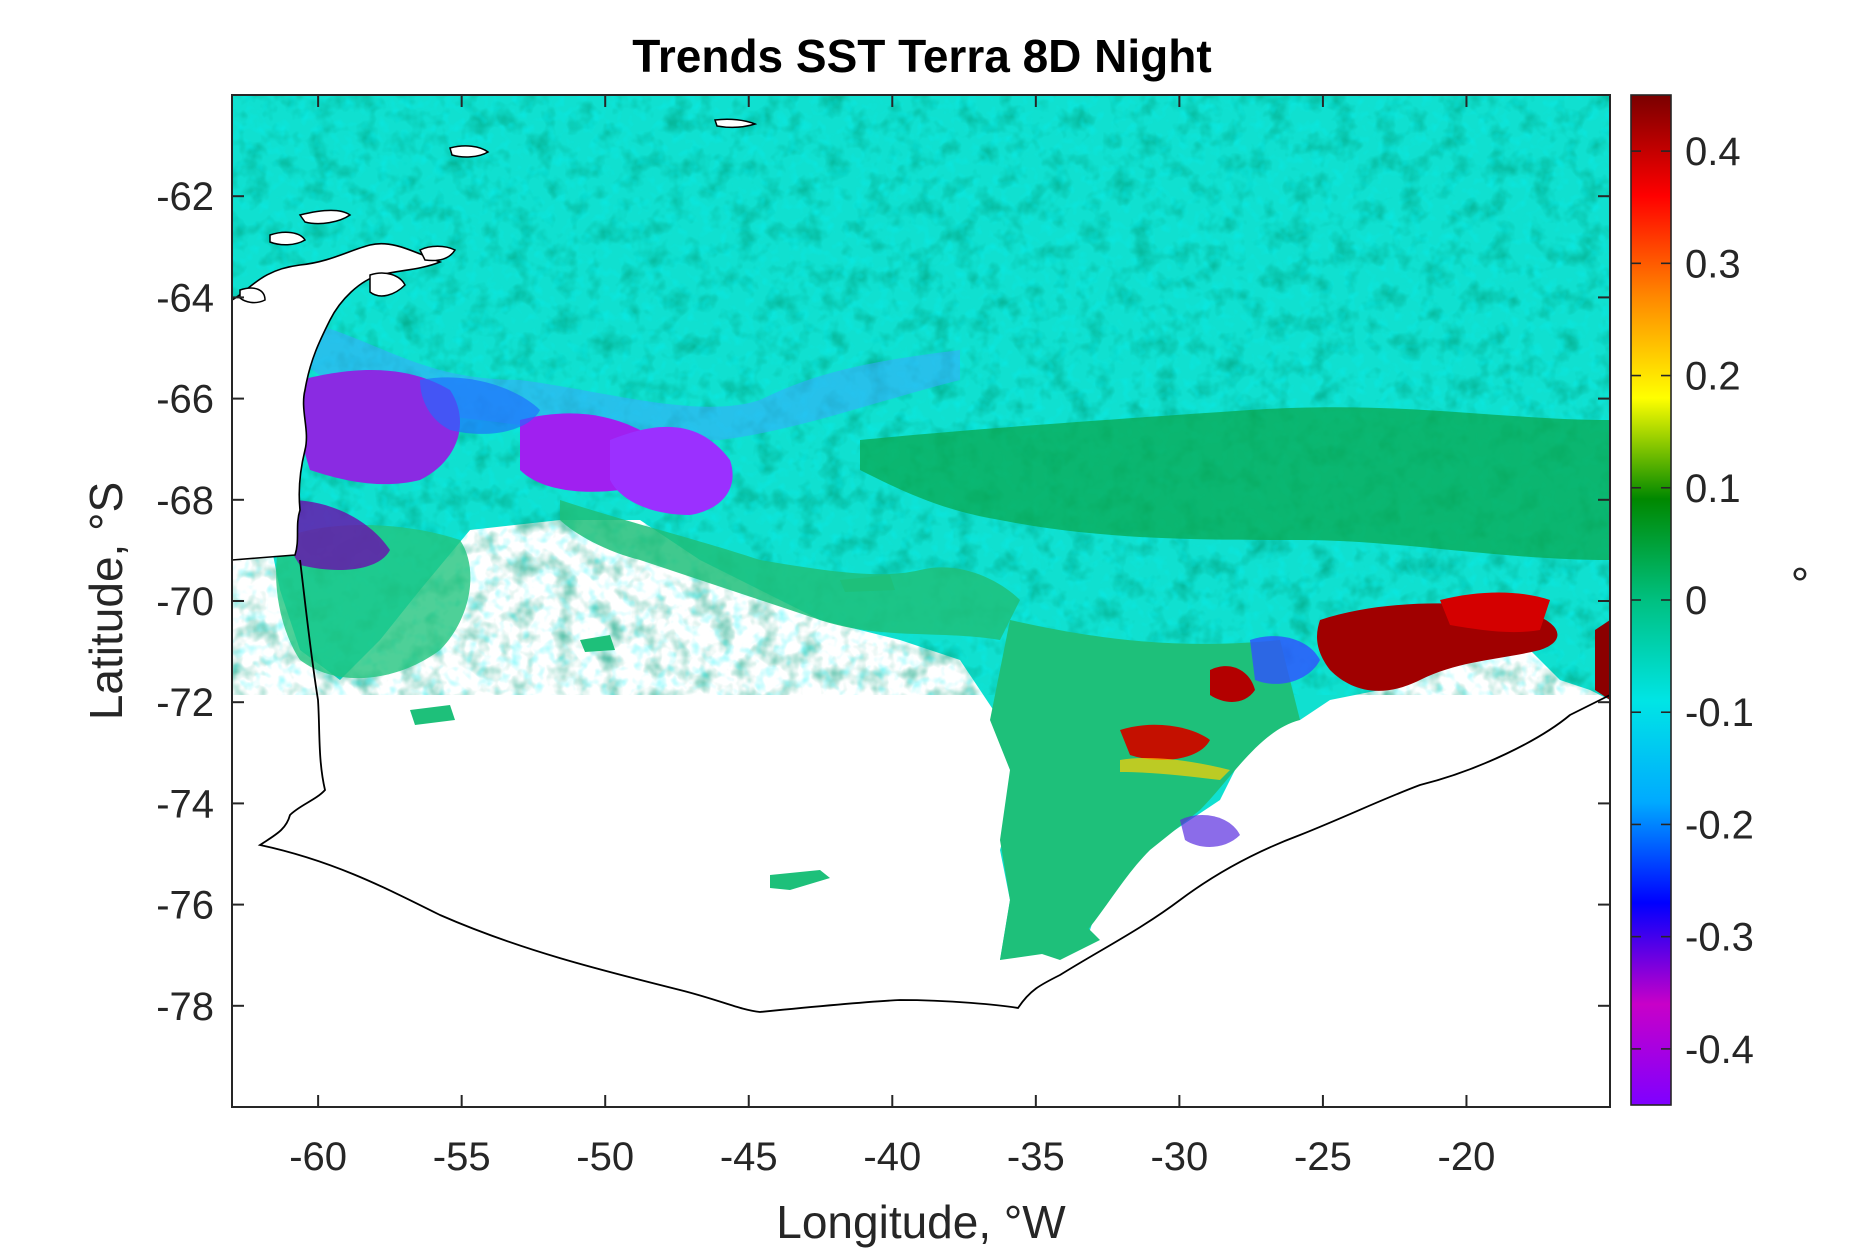 The width and height of the screenshot is (1875, 1250). What do you see at coordinates (1713, 264) in the screenshot?
I see `colorbar-tick-label: 0.3` at bounding box center [1713, 264].